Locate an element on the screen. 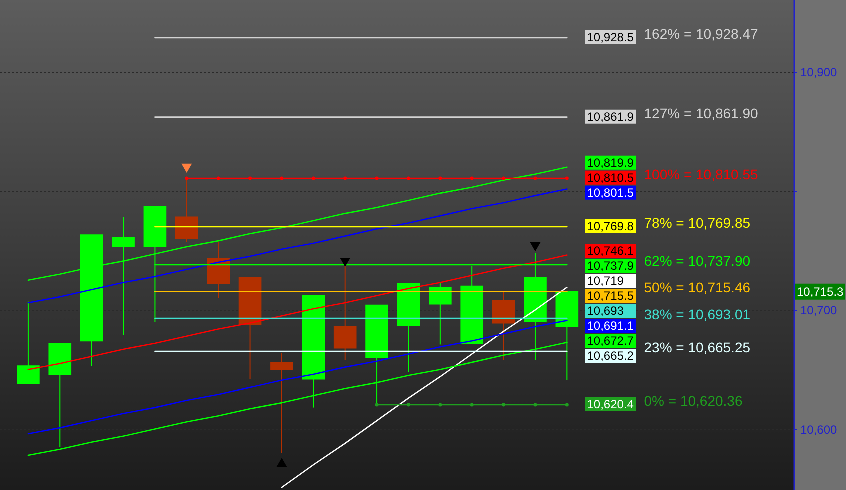 The width and height of the screenshot is (846, 490). data-label: 10,769.8 is located at coordinates (610, 226).